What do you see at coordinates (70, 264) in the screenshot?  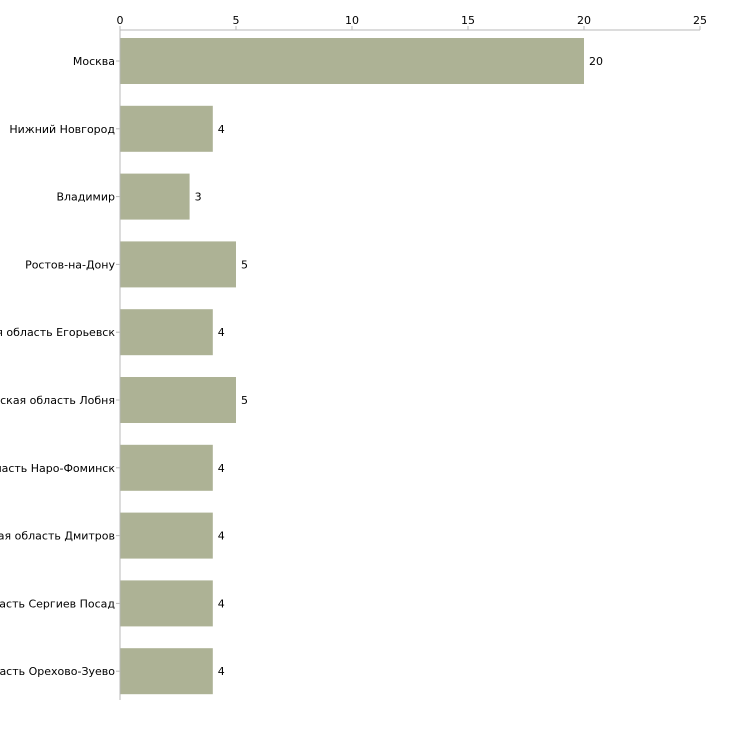 I see `category-label: Ростов-на-Дону` at bounding box center [70, 264].